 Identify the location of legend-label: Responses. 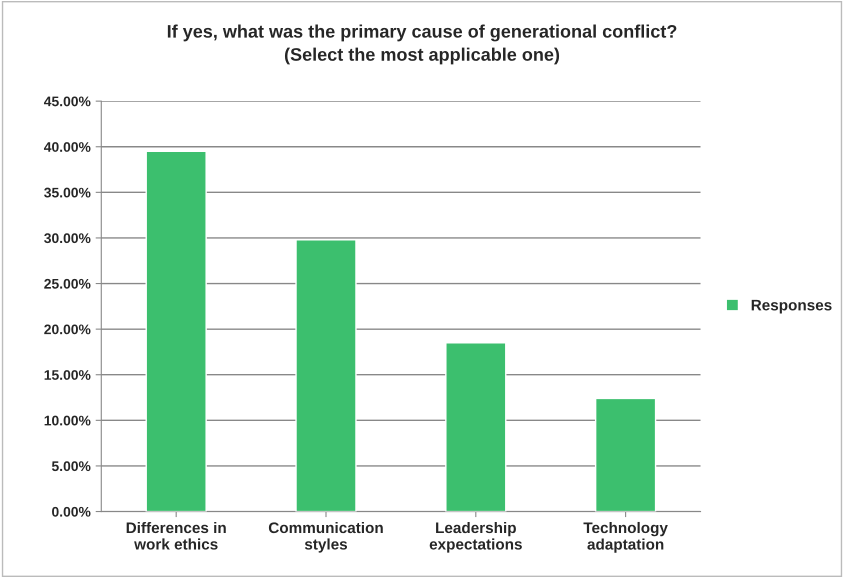
(792, 307).